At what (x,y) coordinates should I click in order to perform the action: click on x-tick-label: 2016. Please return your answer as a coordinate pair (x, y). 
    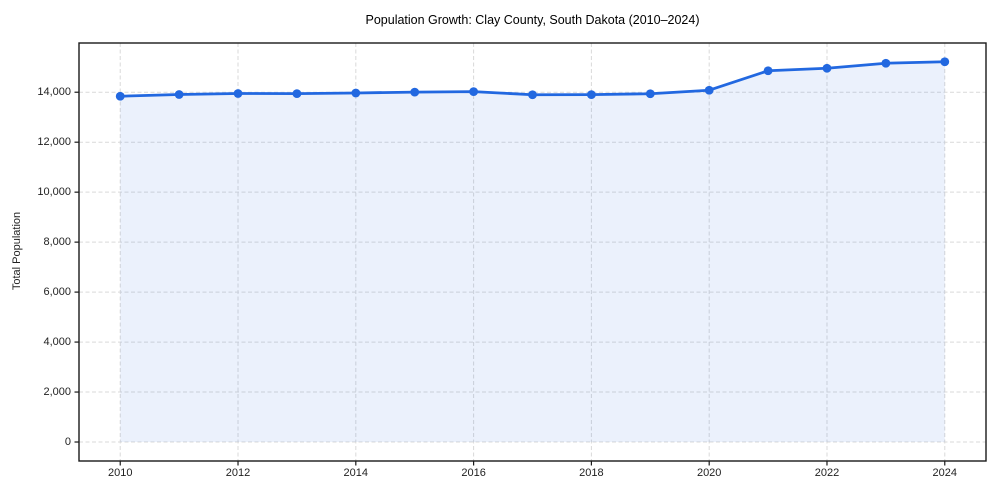
    Looking at the image, I should click on (473, 473).